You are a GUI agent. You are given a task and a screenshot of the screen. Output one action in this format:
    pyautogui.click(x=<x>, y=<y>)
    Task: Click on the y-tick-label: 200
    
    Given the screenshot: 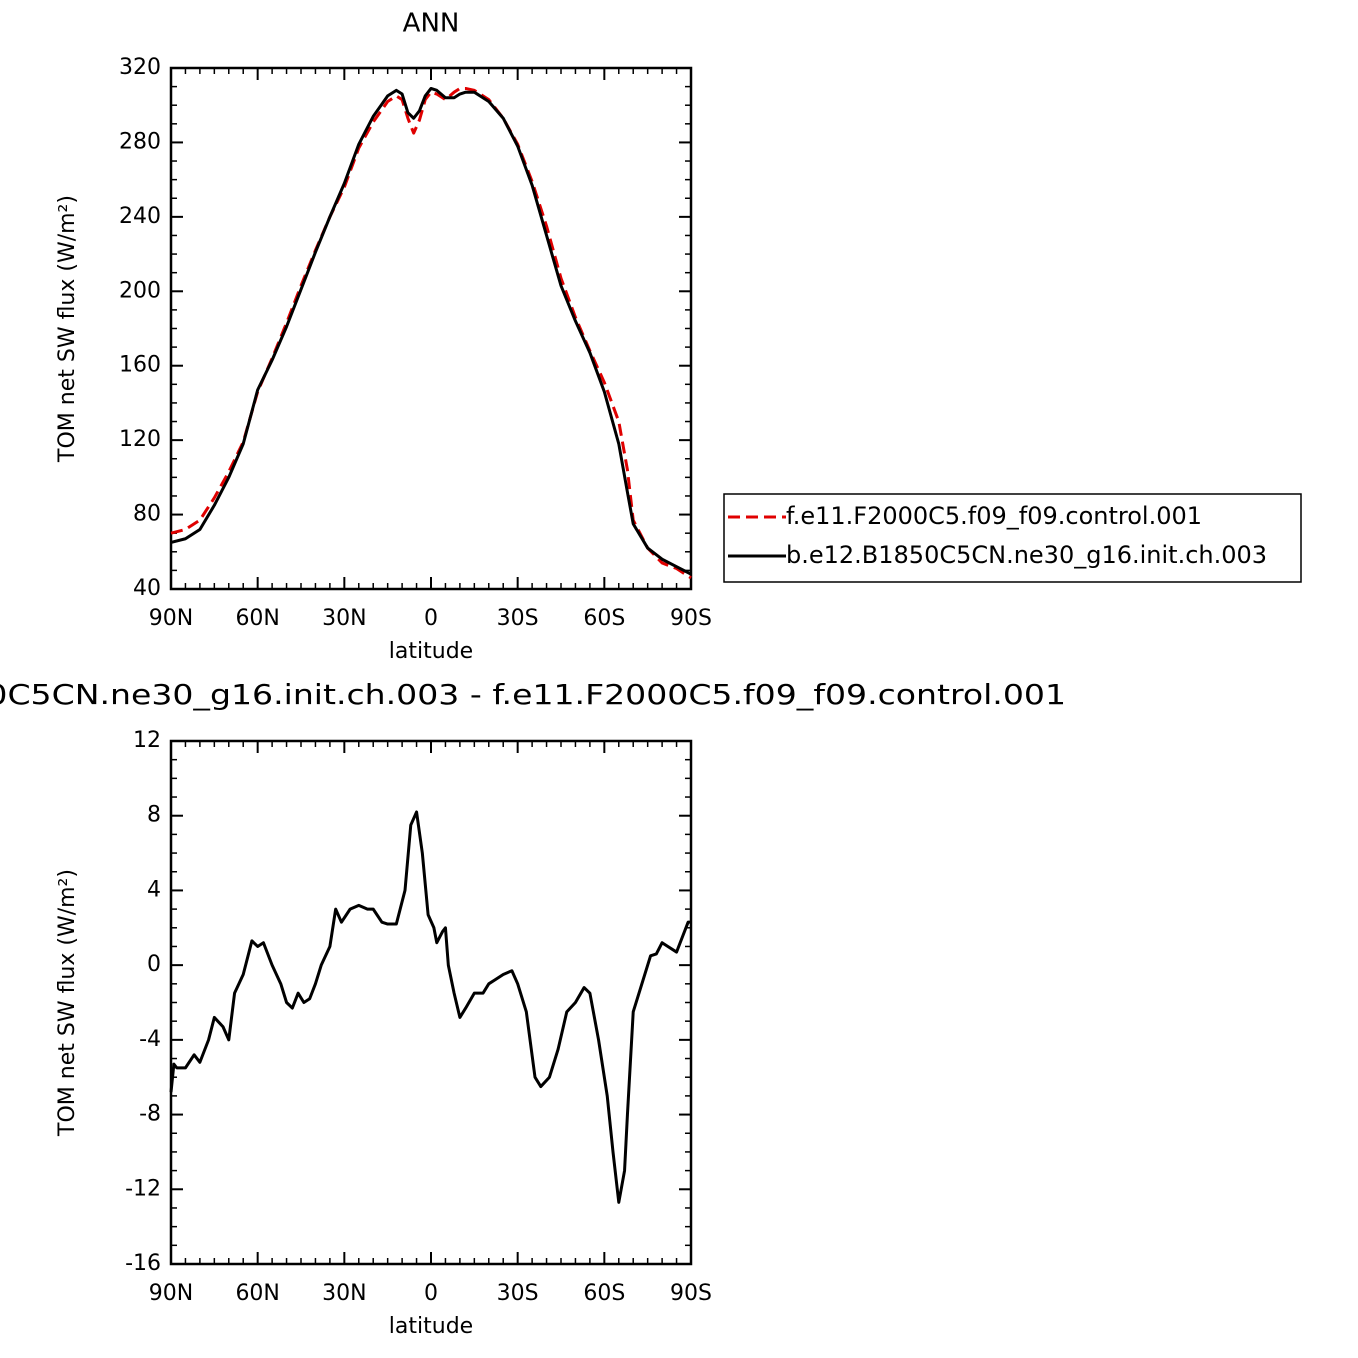 What is the action you would take?
    pyautogui.click(x=140, y=290)
    